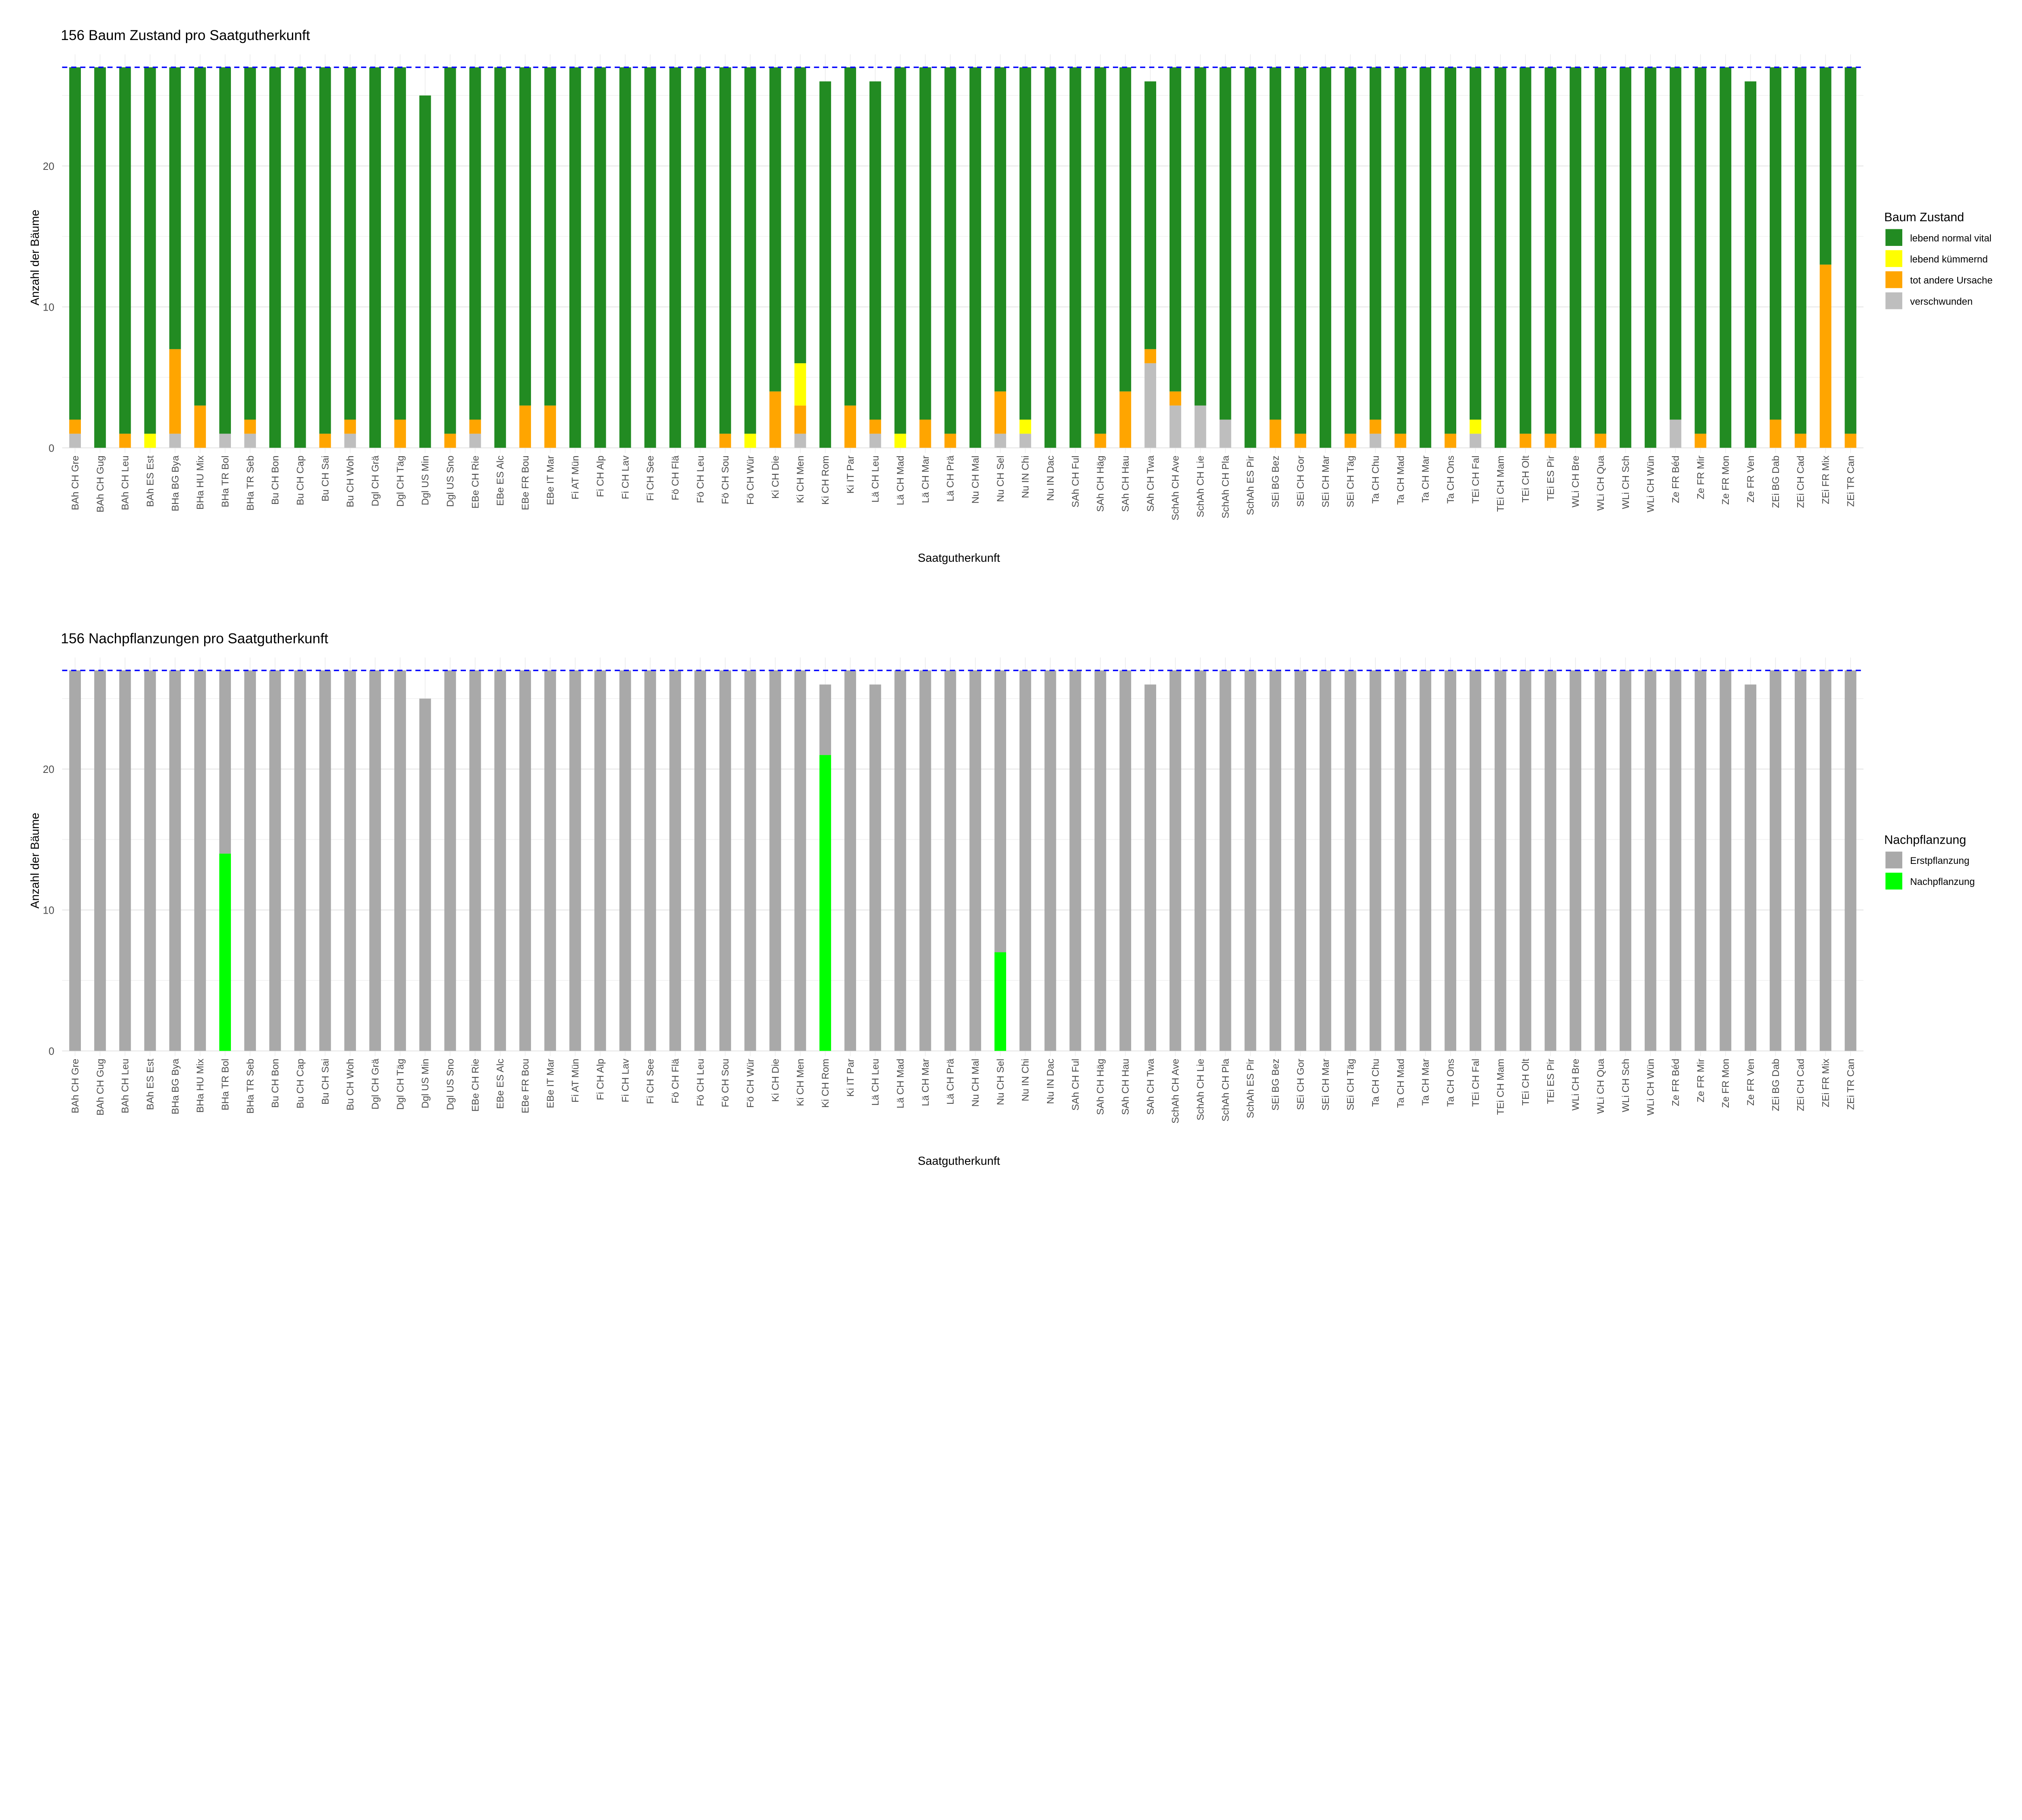 Image resolution: width=2022 pixels, height=1820 pixels. What do you see at coordinates (1500, 483) in the screenshot?
I see `x-tick-label: TEi CH Mam` at bounding box center [1500, 483].